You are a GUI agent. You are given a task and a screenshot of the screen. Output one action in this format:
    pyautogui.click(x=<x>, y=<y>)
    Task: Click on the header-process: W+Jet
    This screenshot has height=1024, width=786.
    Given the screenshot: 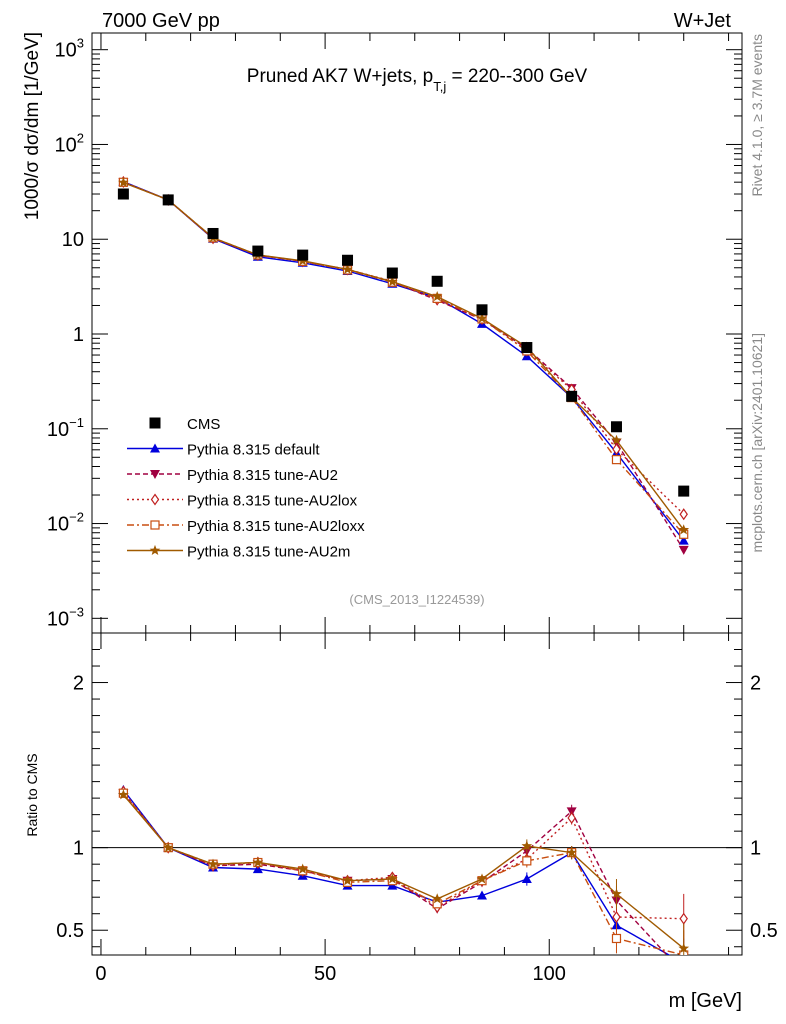 What is the action you would take?
    pyautogui.click(x=703, y=21)
    